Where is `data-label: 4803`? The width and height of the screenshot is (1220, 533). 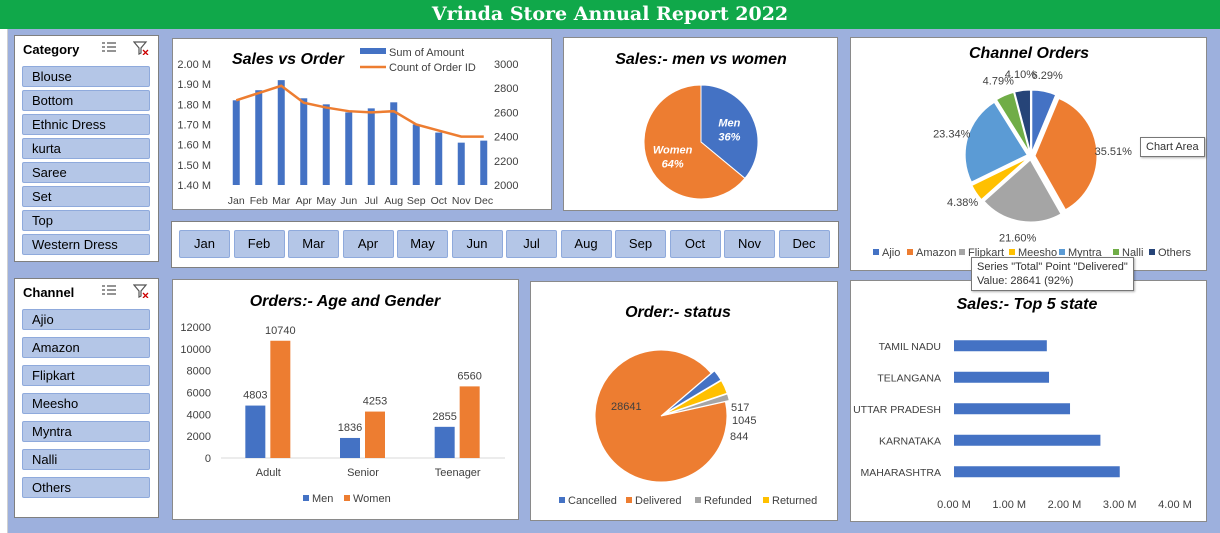 data-label: 4803 is located at coordinates (255, 396).